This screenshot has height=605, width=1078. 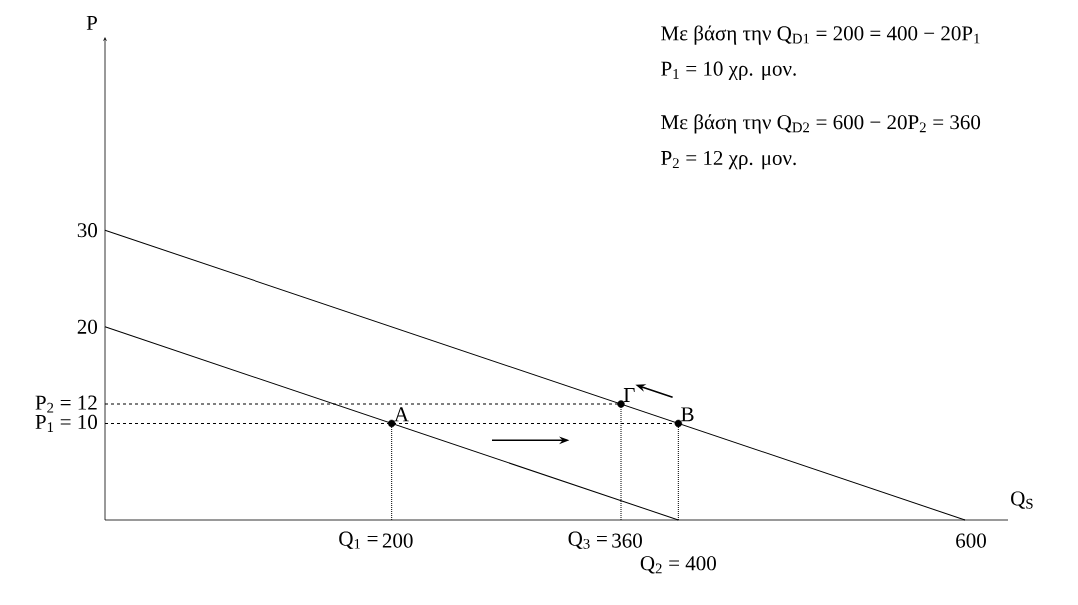 I want to click on y-tick-label: 20, so click(x=87, y=326).